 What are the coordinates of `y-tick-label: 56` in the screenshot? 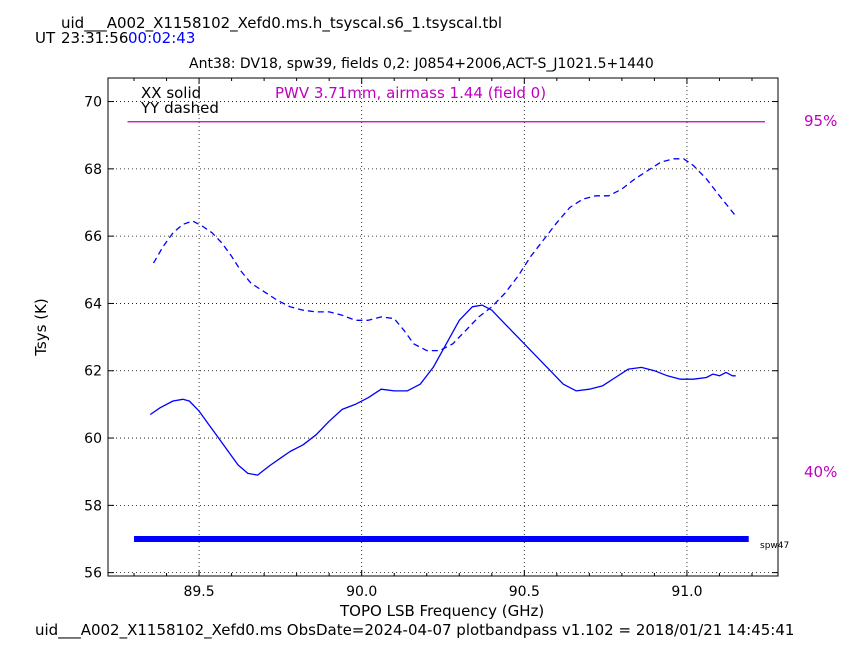 It's located at (93, 574).